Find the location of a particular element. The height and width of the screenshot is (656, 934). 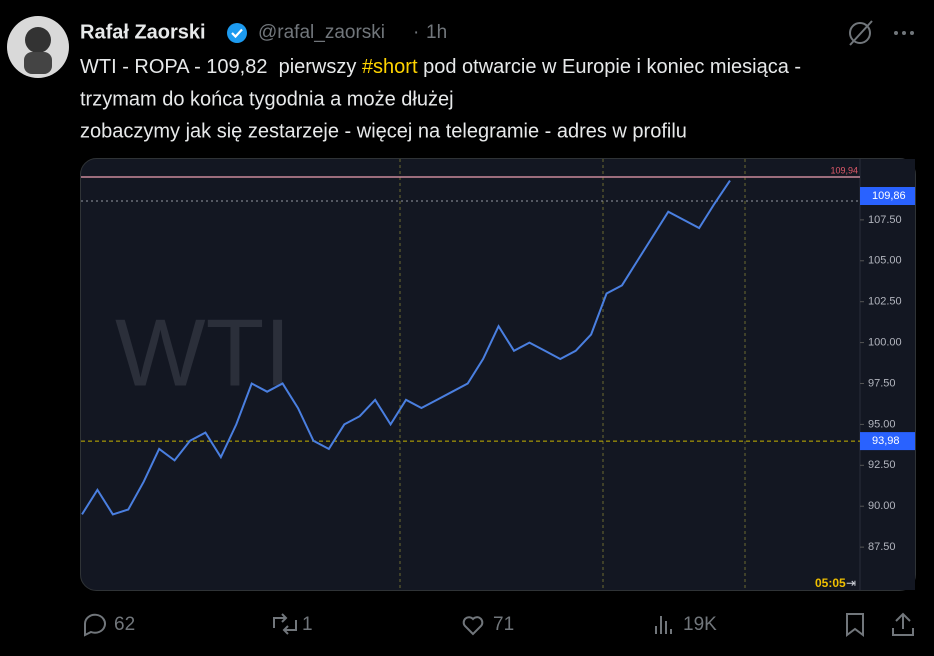

y-tick-label: 100.00 is located at coordinates (885, 342).